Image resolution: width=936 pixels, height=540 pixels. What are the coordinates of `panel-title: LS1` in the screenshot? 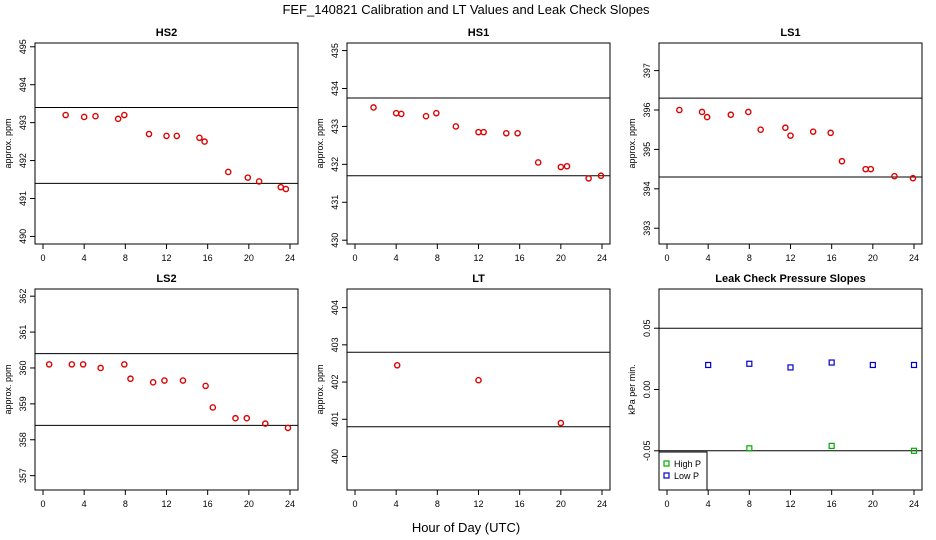 It's located at (790, 33).